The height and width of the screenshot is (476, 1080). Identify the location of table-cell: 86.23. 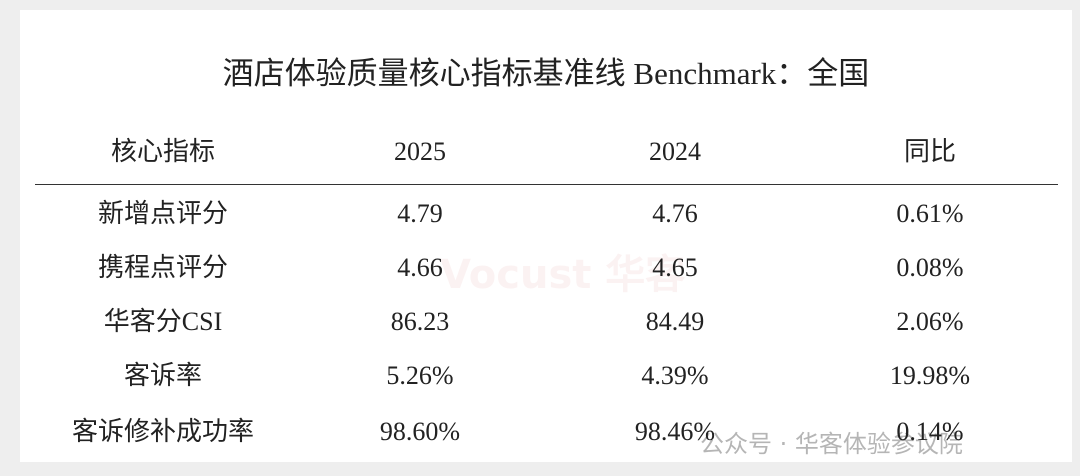
(420, 321).